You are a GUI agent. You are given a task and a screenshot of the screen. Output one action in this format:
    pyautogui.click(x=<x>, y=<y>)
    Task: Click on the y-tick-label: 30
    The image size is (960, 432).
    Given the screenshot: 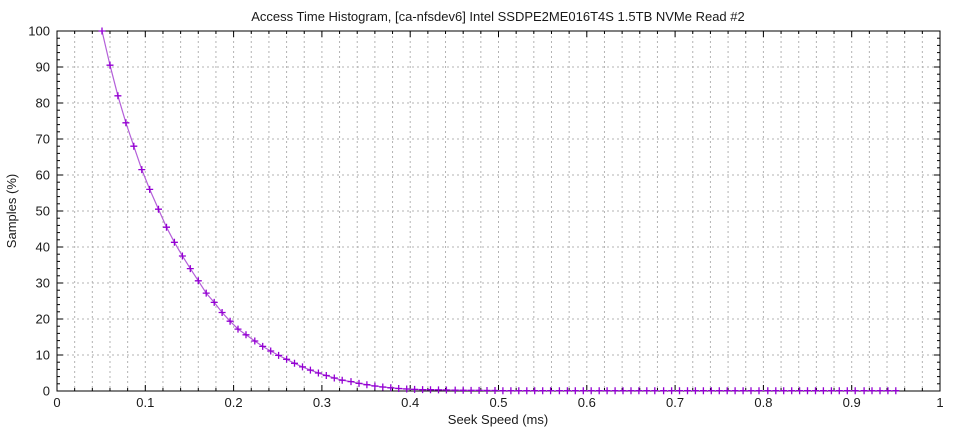 What is the action you would take?
    pyautogui.click(x=43, y=283)
    